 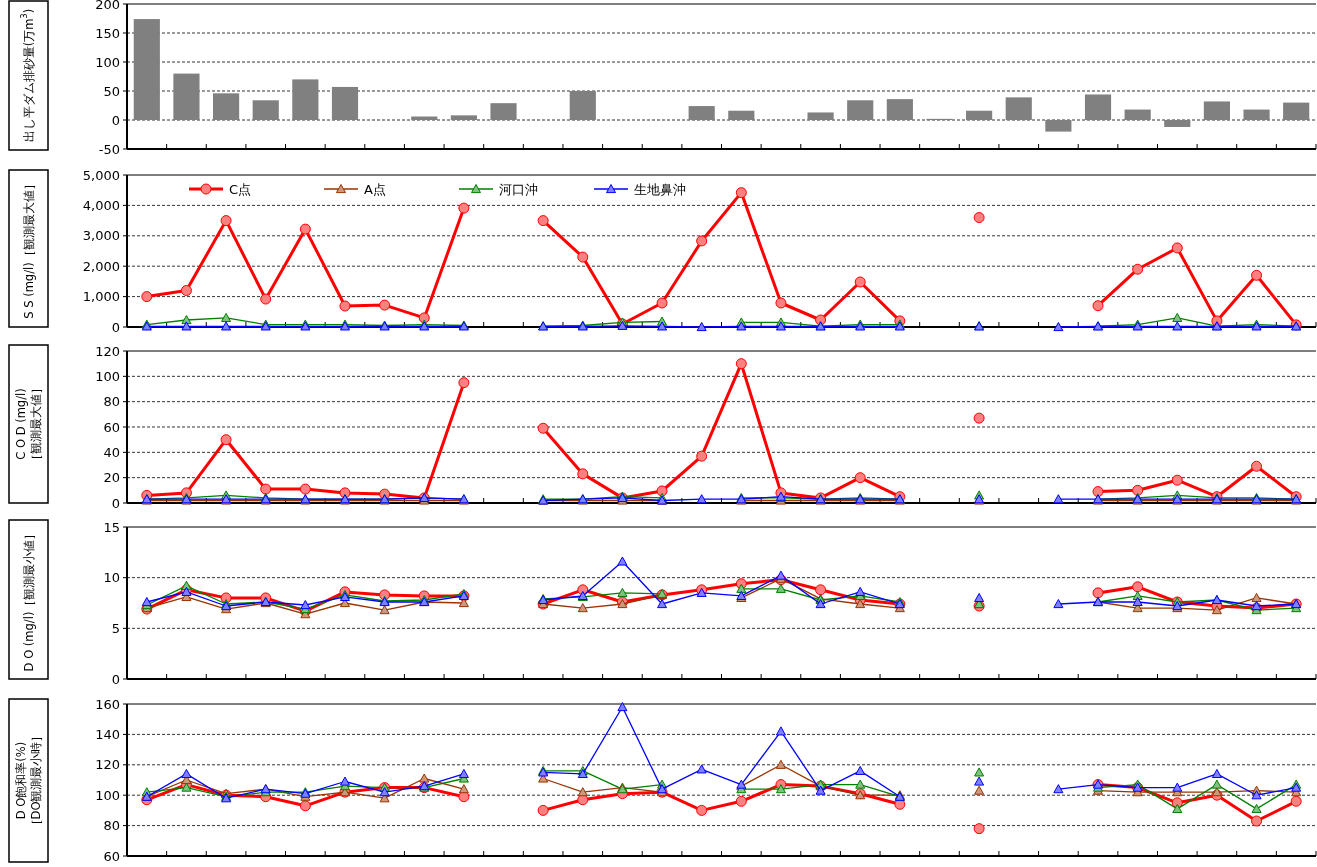 What do you see at coordinates (107, 704) in the screenshot?
I see `y-tick-label: 160` at bounding box center [107, 704].